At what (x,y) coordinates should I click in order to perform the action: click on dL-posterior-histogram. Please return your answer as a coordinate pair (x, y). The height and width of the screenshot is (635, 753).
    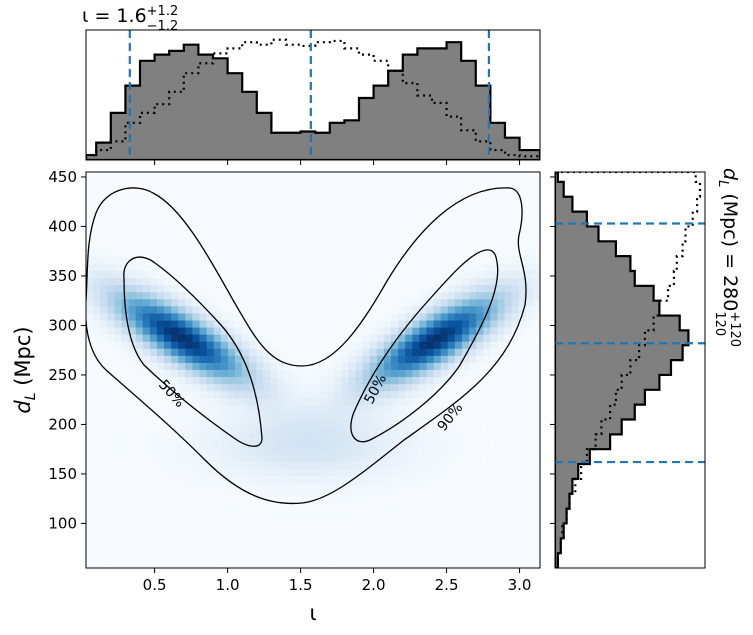
    Looking at the image, I should click on (622, 370).